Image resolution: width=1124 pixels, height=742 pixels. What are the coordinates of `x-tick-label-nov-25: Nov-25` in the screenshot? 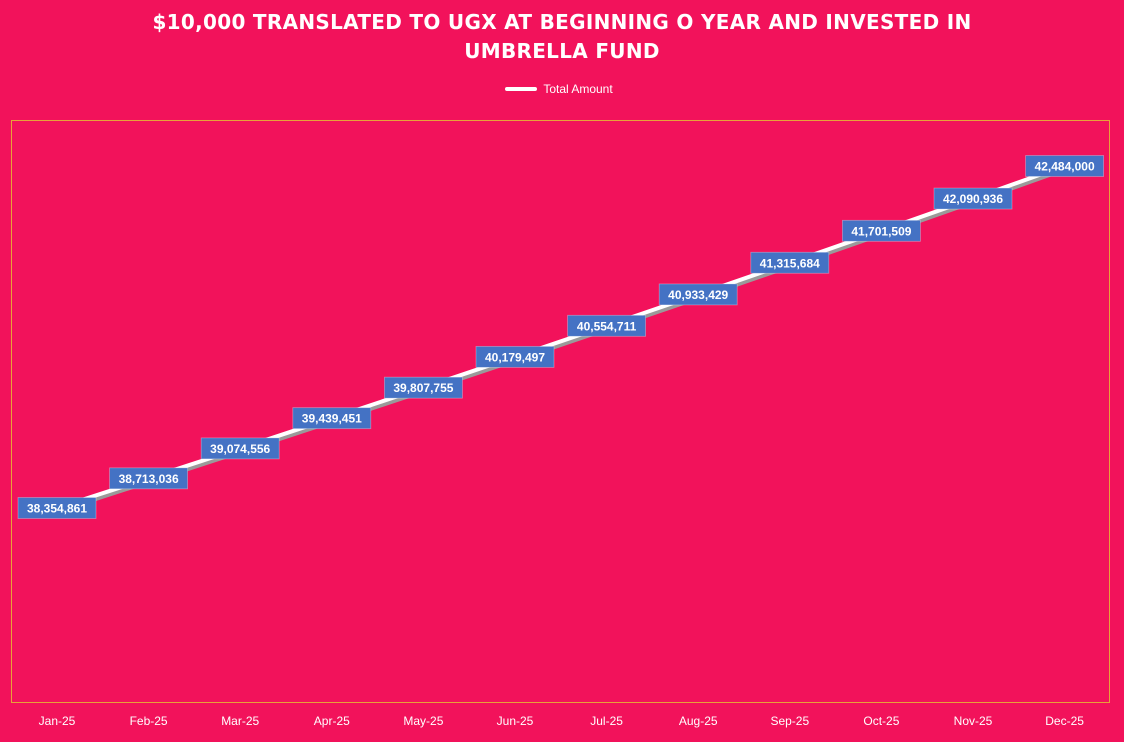 It's located at (973, 721).